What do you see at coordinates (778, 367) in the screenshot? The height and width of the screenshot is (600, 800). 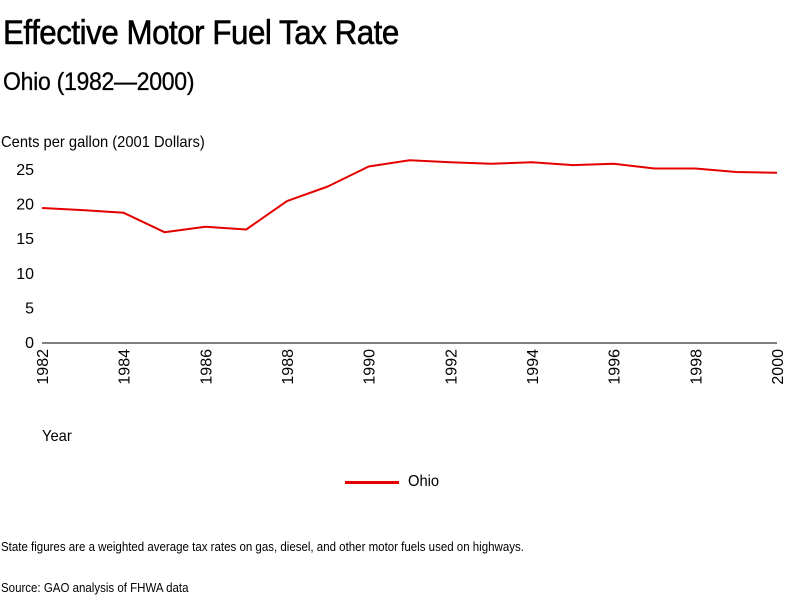 I see `x-tick-label: 2000` at bounding box center [778, 367].